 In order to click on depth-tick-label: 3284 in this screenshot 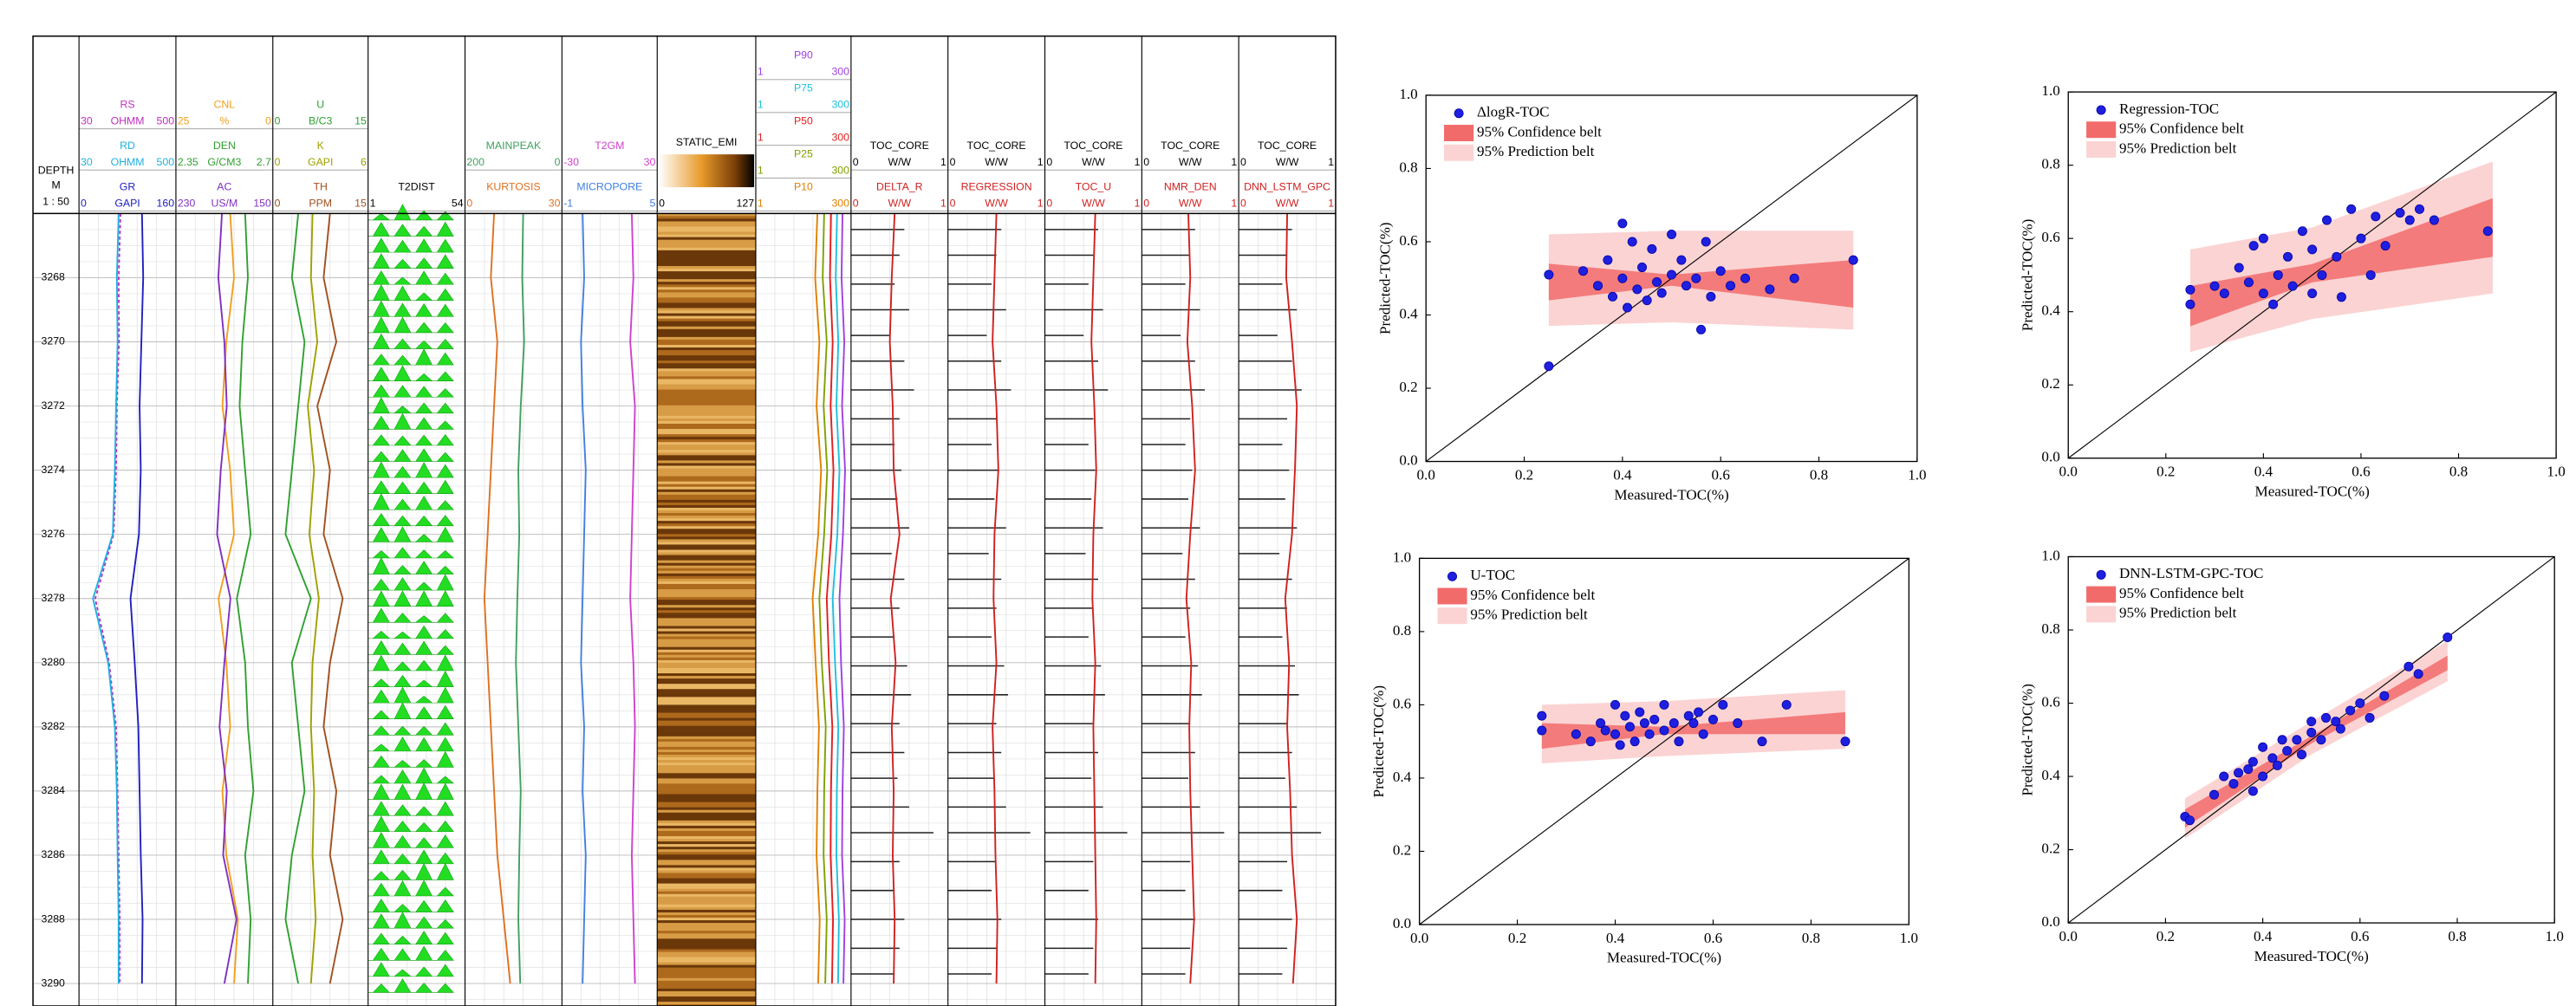, I will do `click(54, 790)`.